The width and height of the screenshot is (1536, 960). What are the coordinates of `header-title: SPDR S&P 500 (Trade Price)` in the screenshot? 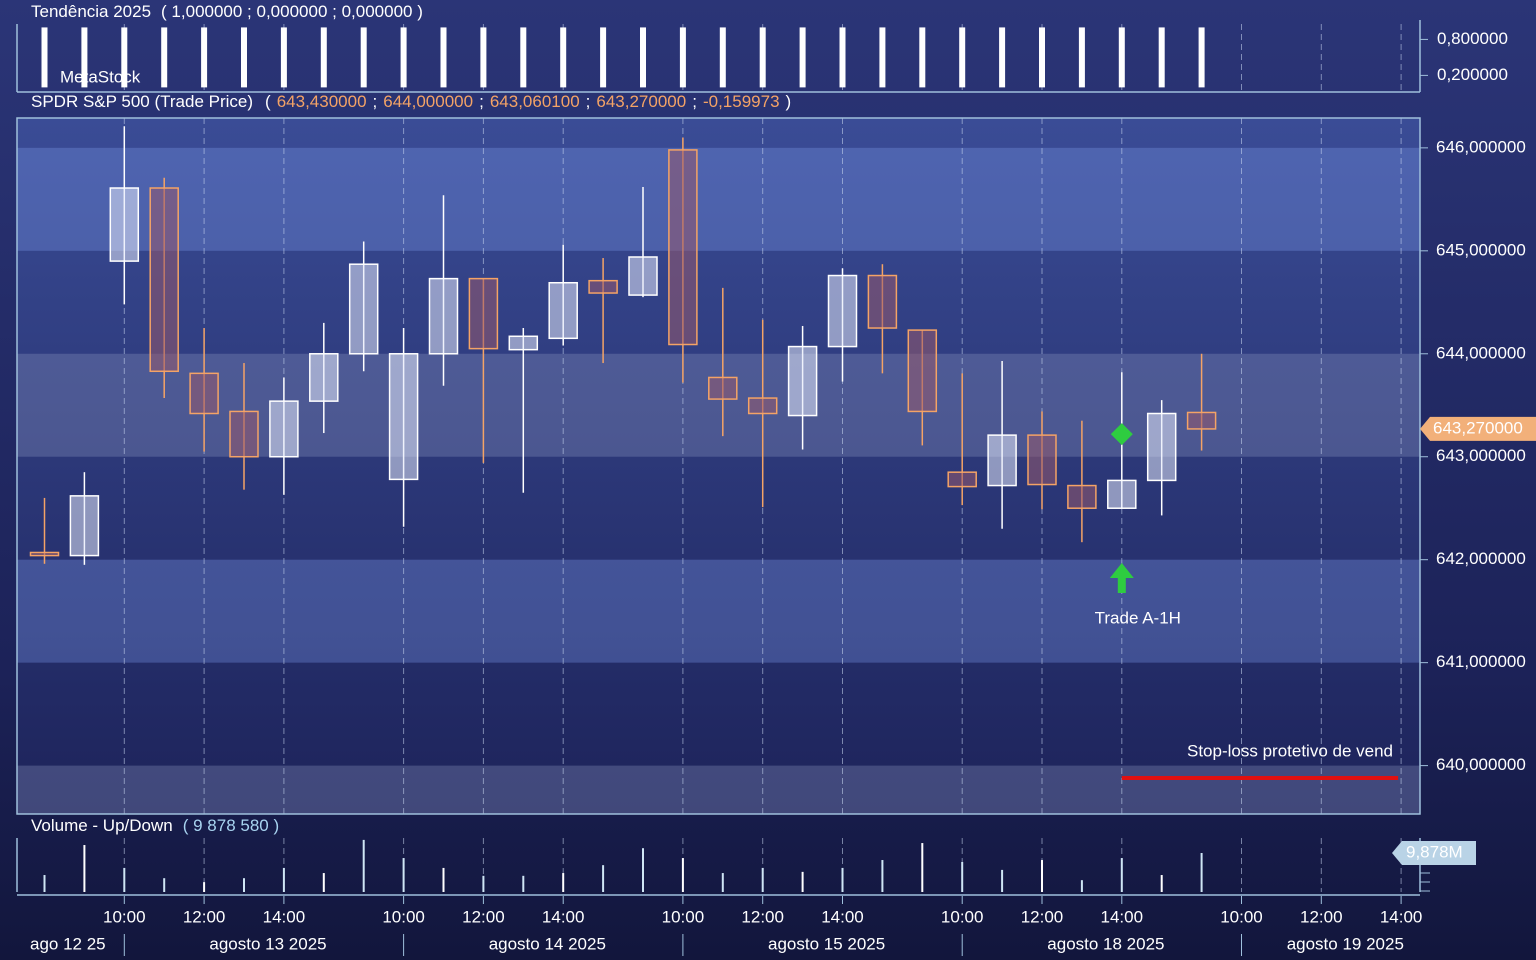 It's located at (142, 101).